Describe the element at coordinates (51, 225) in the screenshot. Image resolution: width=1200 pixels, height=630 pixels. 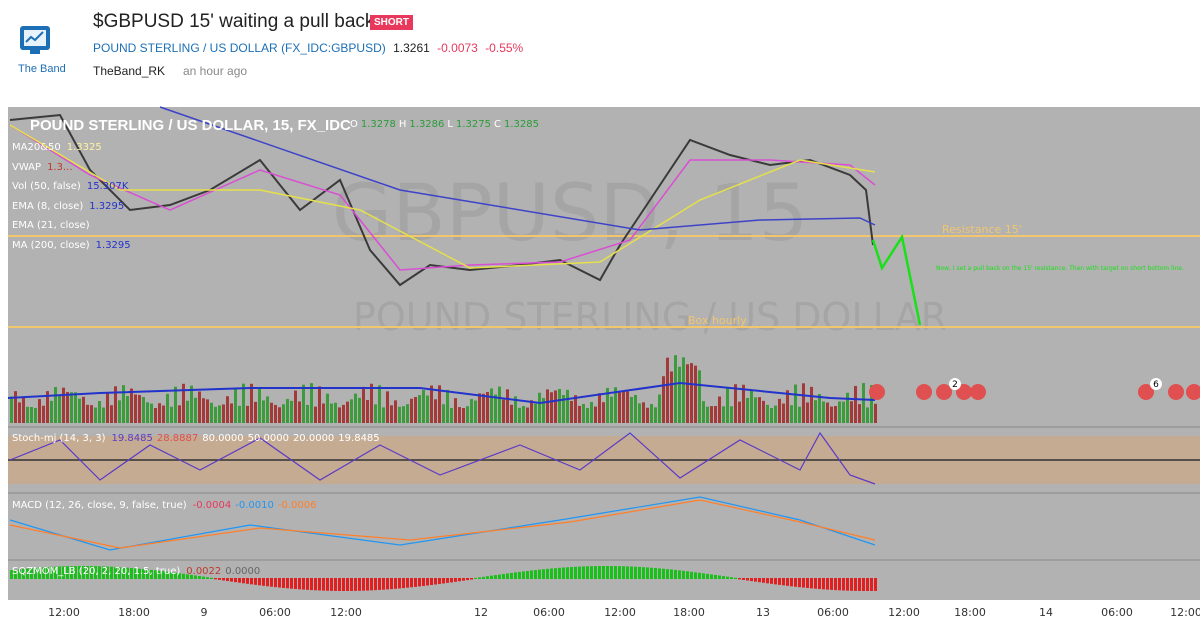
I see `indicator-name: EMA (21, close)` at that location.